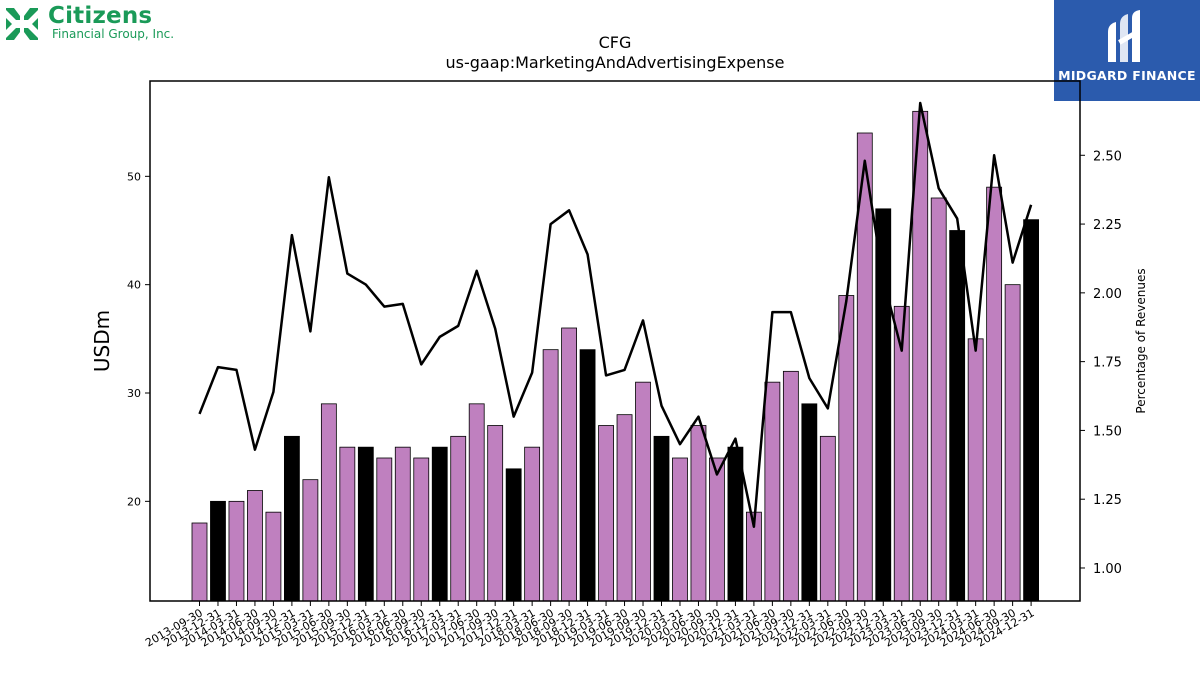 This screenshot has height=675, width=1200. I want to click on chart-title: CFG, so click(615, 42).